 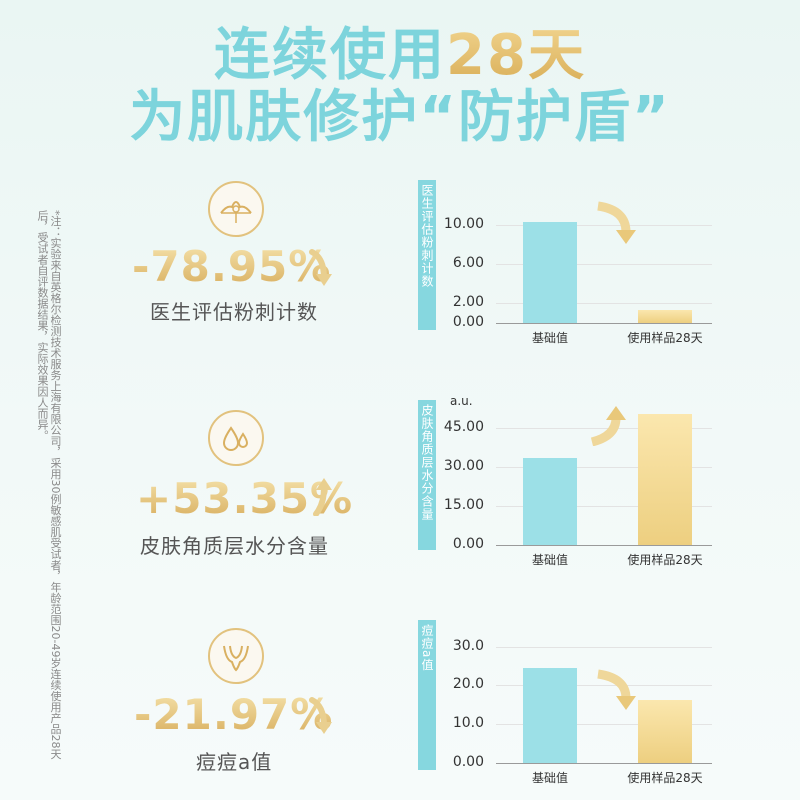 What do you see at coordinates (236, 656) in the screenshot?
I see `follicle-icon` at bounding box center [236, 656].